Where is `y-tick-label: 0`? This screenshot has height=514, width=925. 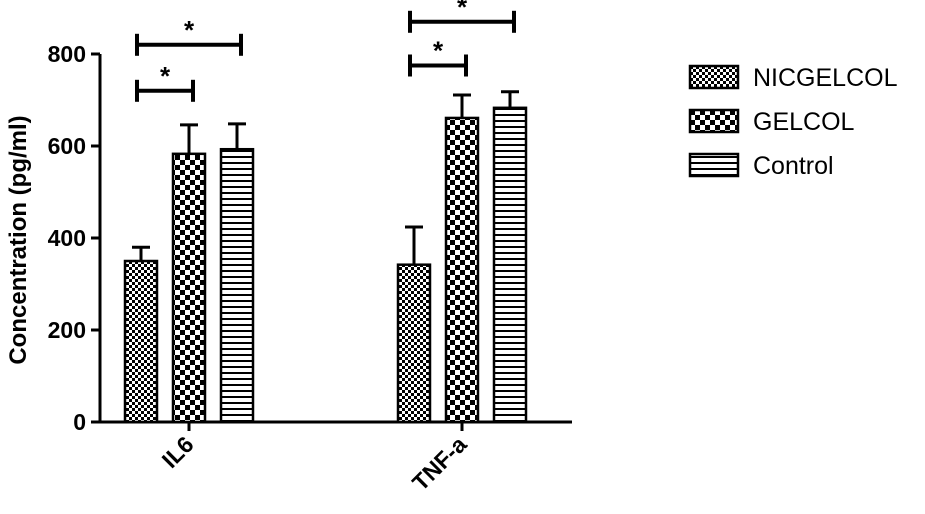
y-tick-label: 0 is located at coordinates (79, 422).